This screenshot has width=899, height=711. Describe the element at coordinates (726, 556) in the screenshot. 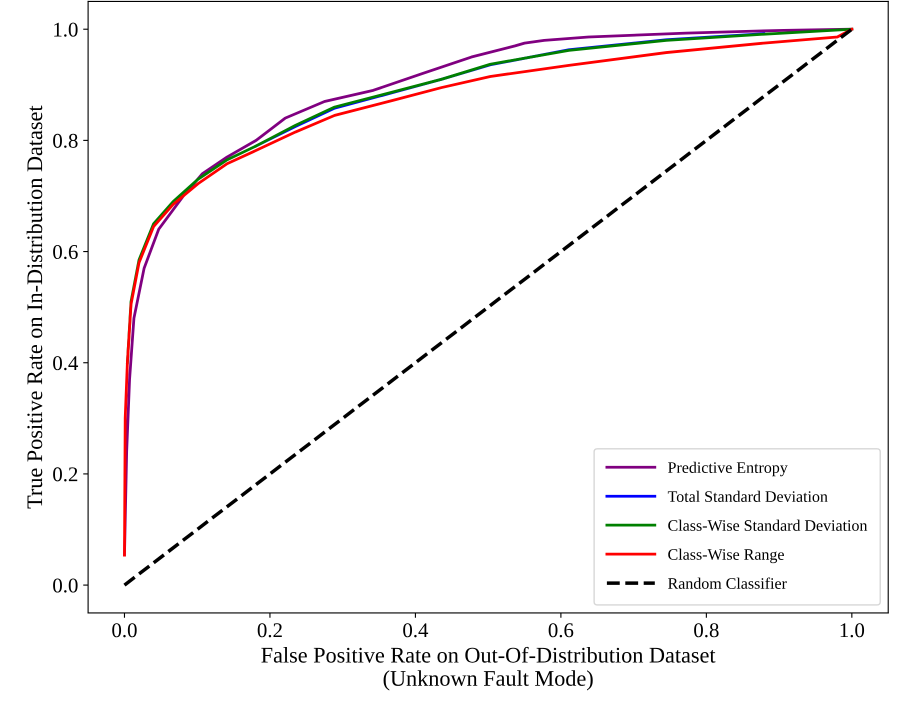

I see `legend-label: Class-Wise Range` at that location.